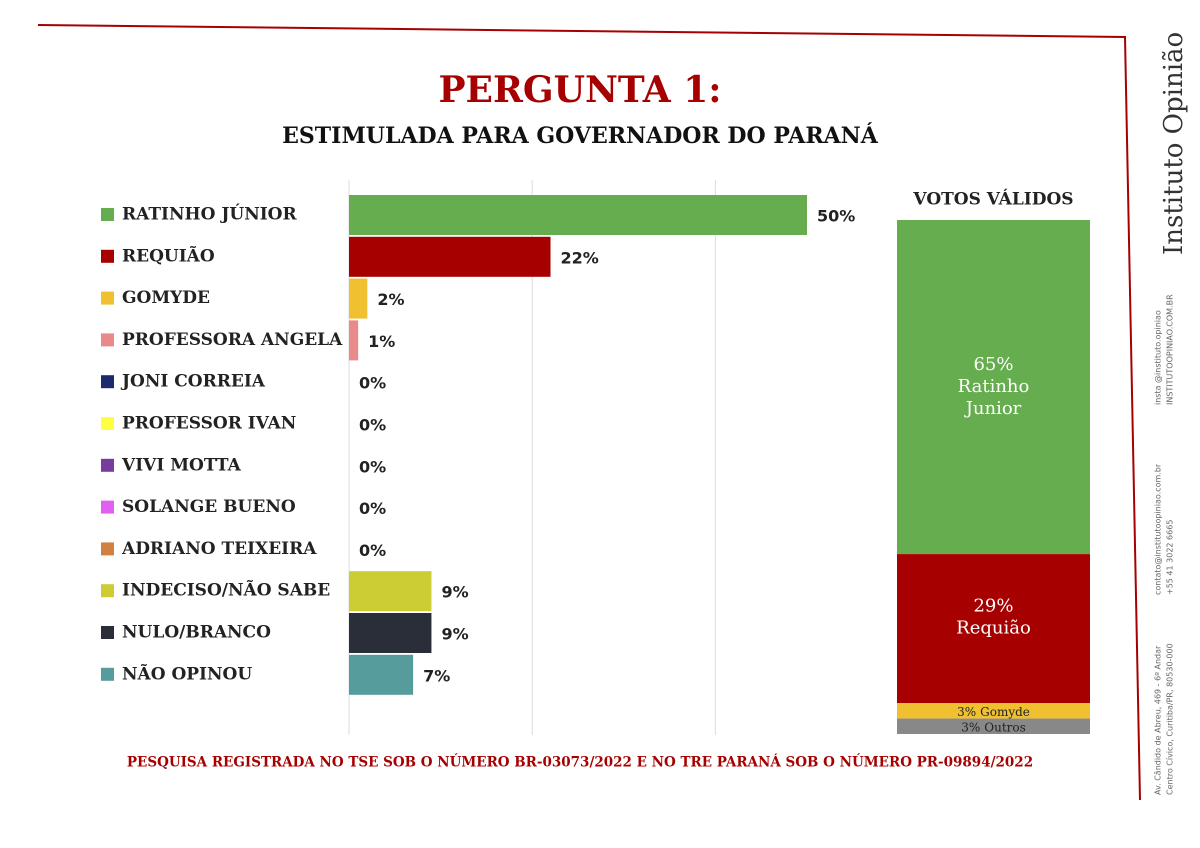 This screenshot has height=848, width=1200. What do you see at coordinates (1158, 720) in the screenshot?
I see `contact-text: Av. Cândido de Abreu, 469 - 6º Andar` at bounding box center [1158, 720].